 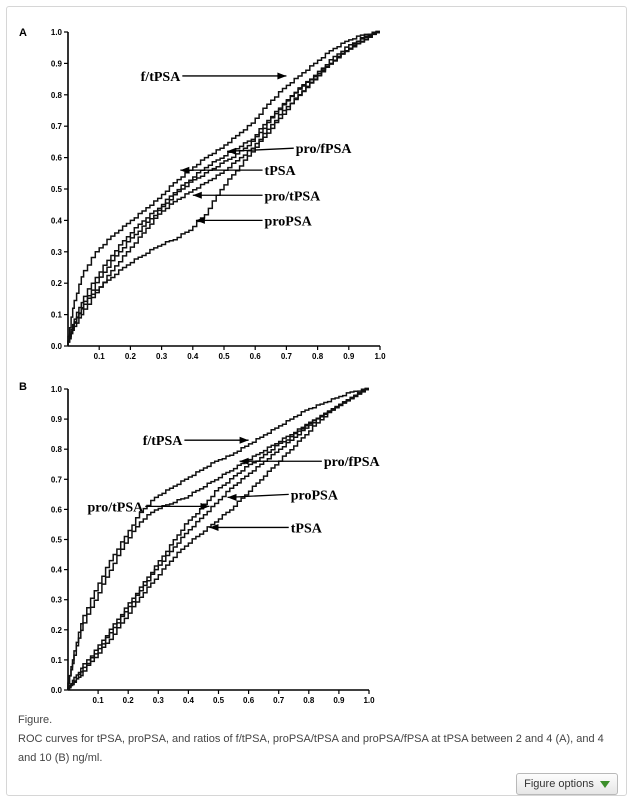 What do you see at coordinates (23, 33) in the screenshot?
I see `panel-a-letter: A` at bounding box center [23, 33].